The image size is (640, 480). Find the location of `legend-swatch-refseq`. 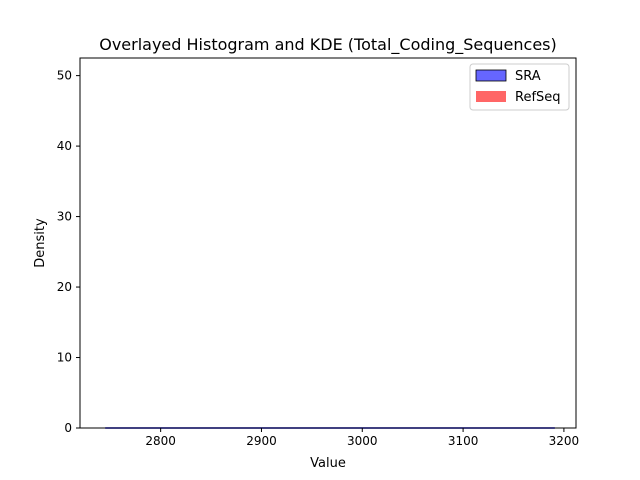

legend-swatch-refseq is located at coordinates (491, 96).